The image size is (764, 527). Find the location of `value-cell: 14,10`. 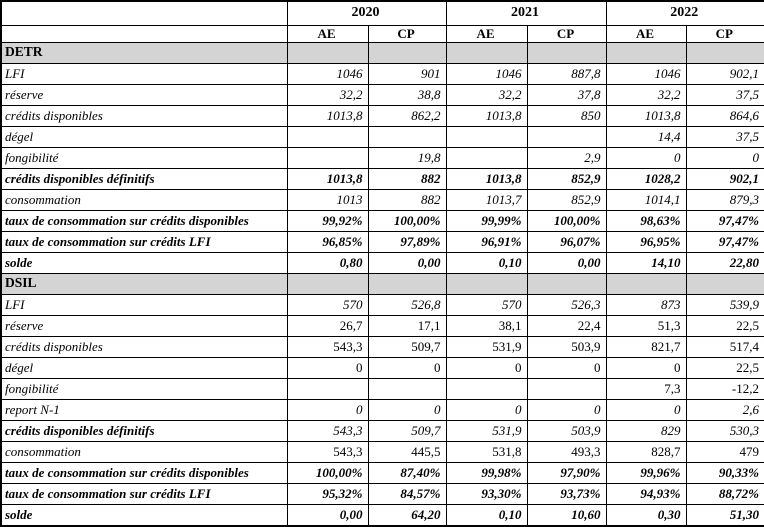

value-cell: 14,10 is located at coordinates (646, 263).